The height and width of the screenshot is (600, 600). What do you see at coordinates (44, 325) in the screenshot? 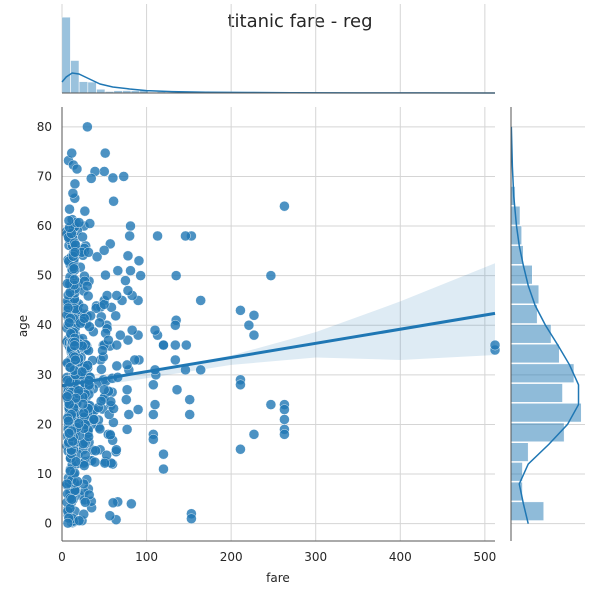
I see `y-tick-label: 40` at bounding box center [44, 325].